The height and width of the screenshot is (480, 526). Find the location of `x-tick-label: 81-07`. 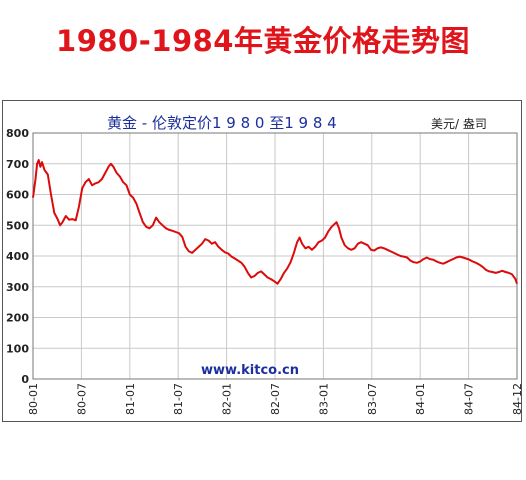

x-tick-label: 81-07 is located at coordinates (178, 399).